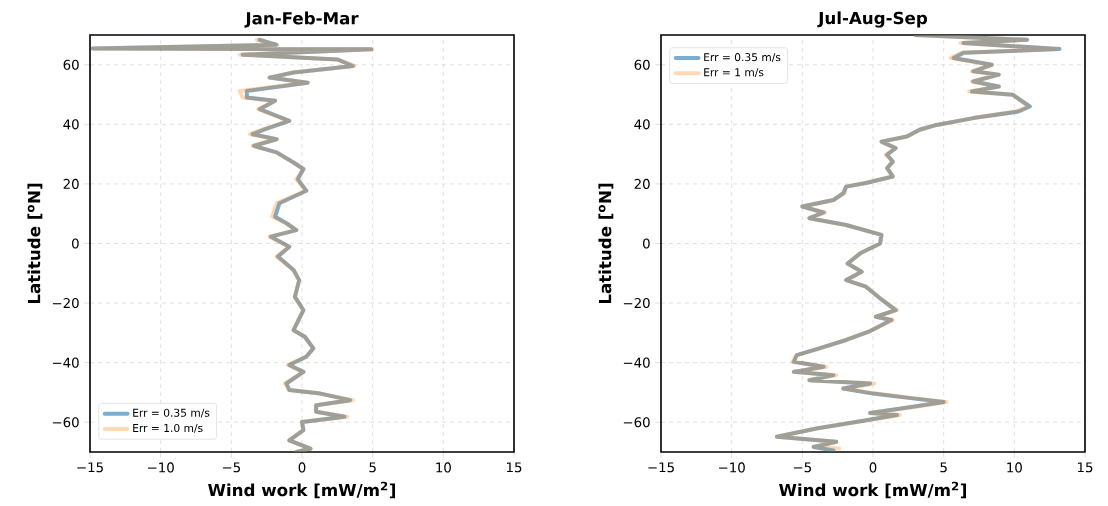 Image resolution: width=1108 pixels, height=506 pixels. I want to click on chart-title: Jul-Aug-Sep, so click(872, 19).